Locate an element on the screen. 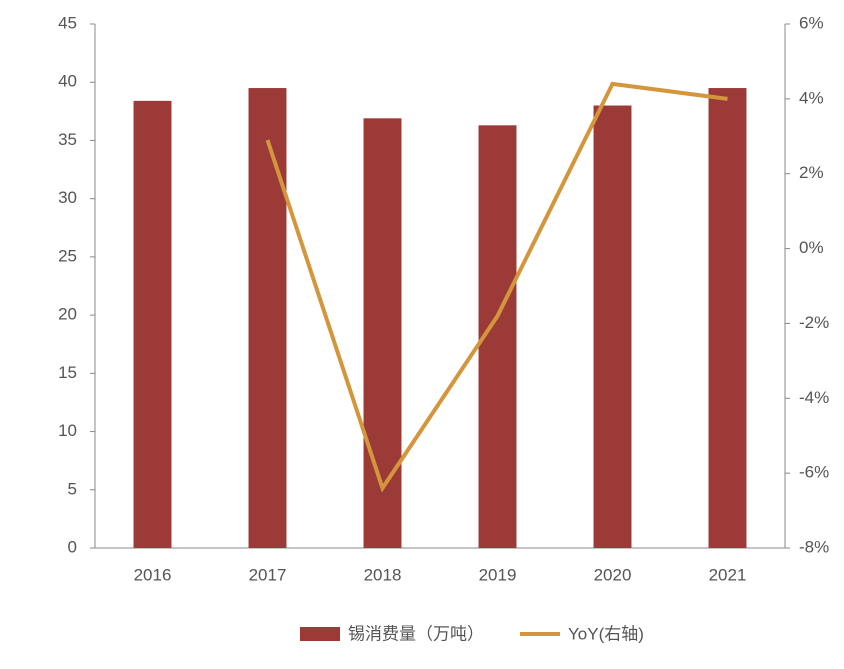 The width and height of the screenshot is (844, 669). legend-label: 锡消费量（万吨） is located at coordinates (416, 633).